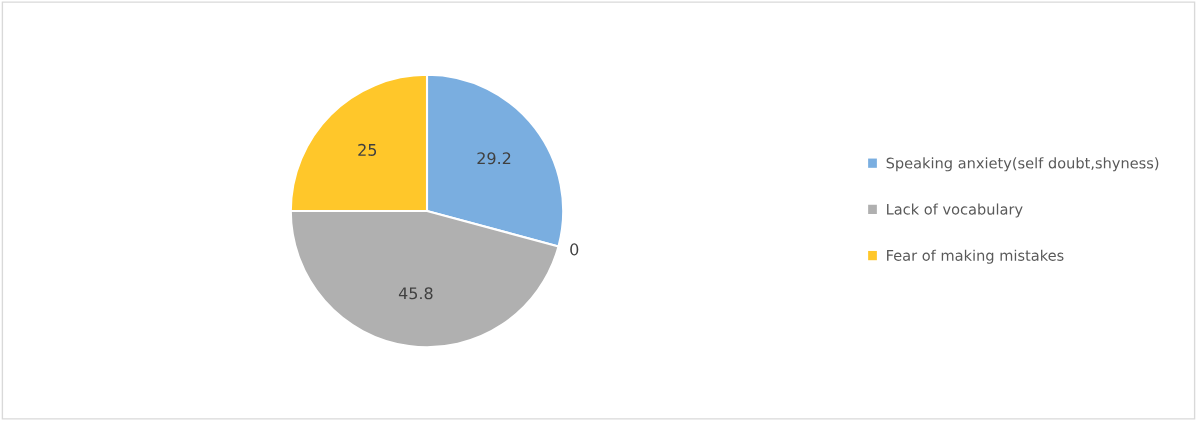  Describe the element at coordinates (1022, 164) in the screenshot. I see `legend-label: Speaking anxiety(self doubt,shyness)` at that location.